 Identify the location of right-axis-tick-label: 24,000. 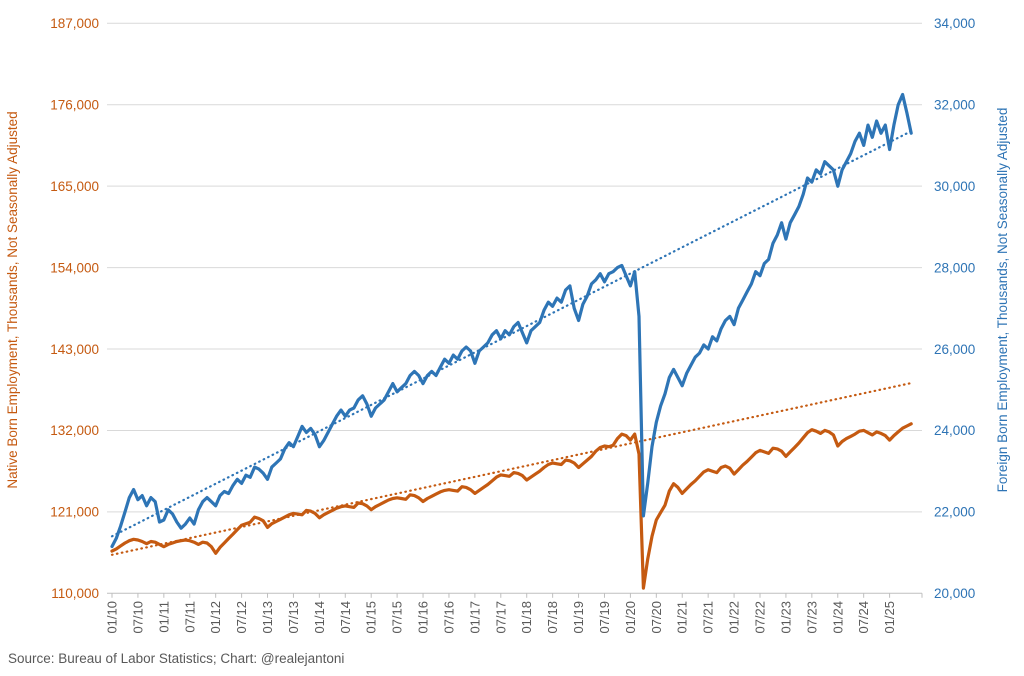
(954, 430).